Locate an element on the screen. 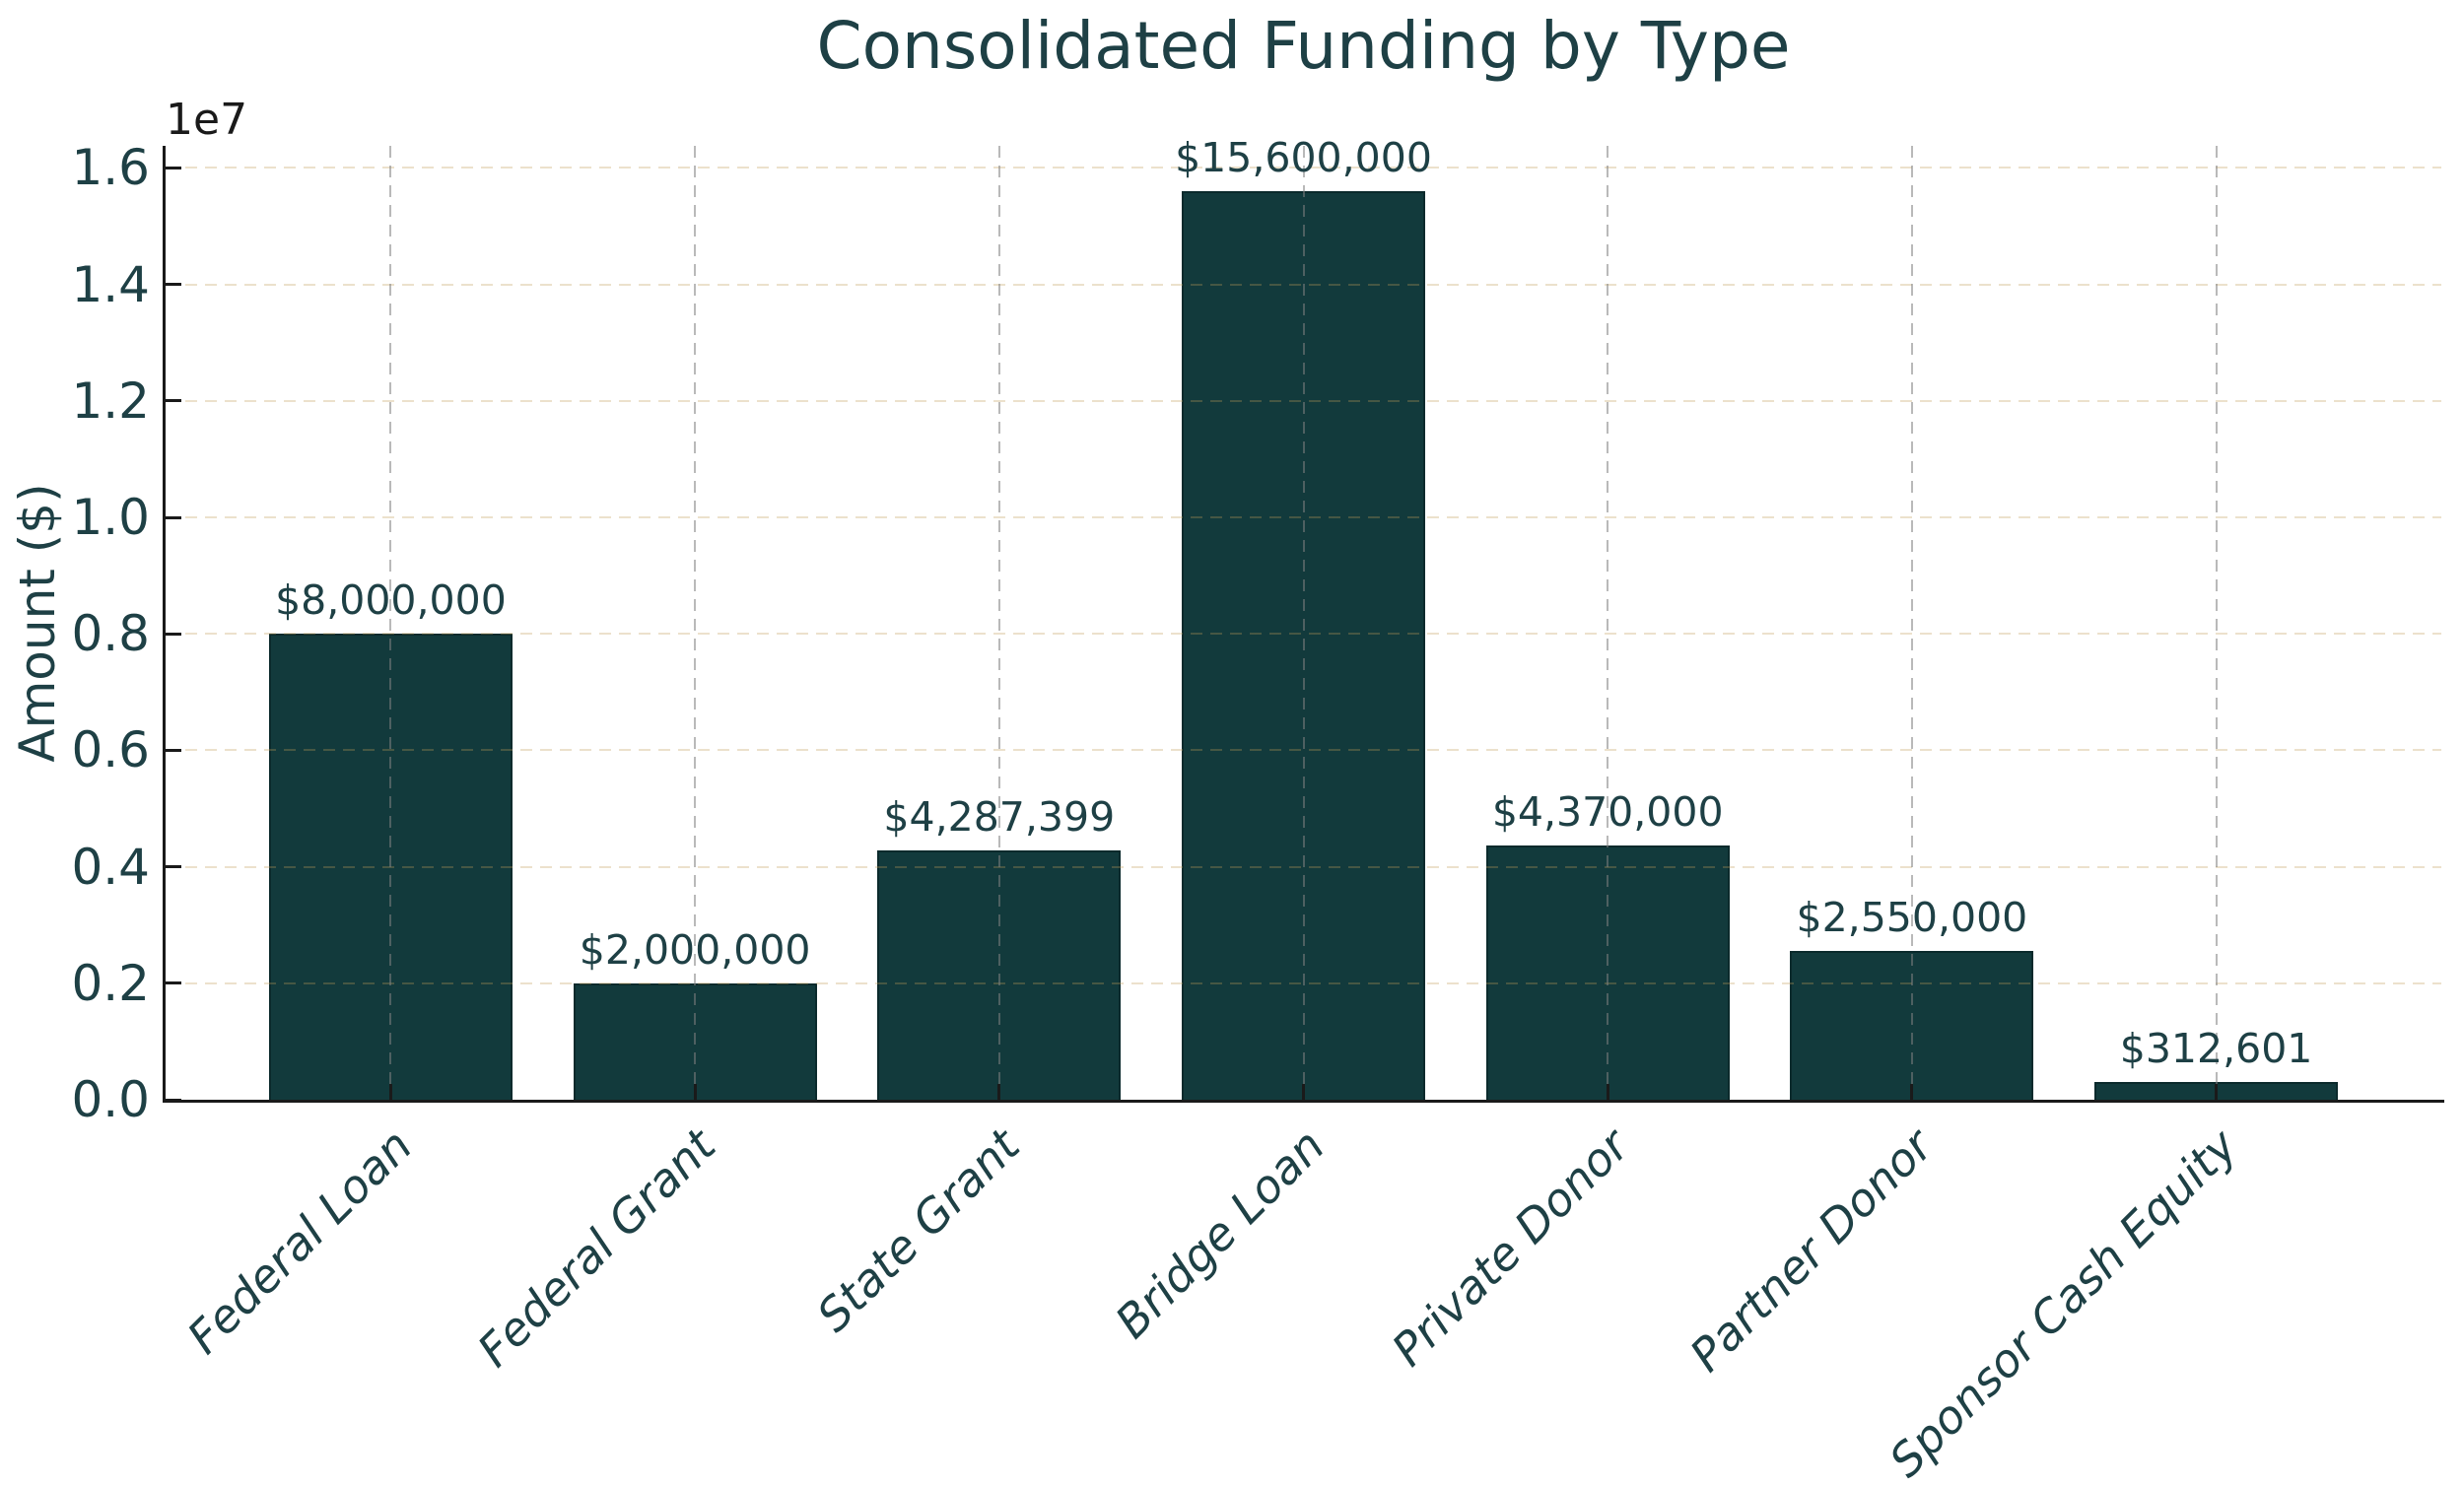 The image size is (2464, 1487). bar-value-label: $2,550,000 is located at coordinates (1912, 918).